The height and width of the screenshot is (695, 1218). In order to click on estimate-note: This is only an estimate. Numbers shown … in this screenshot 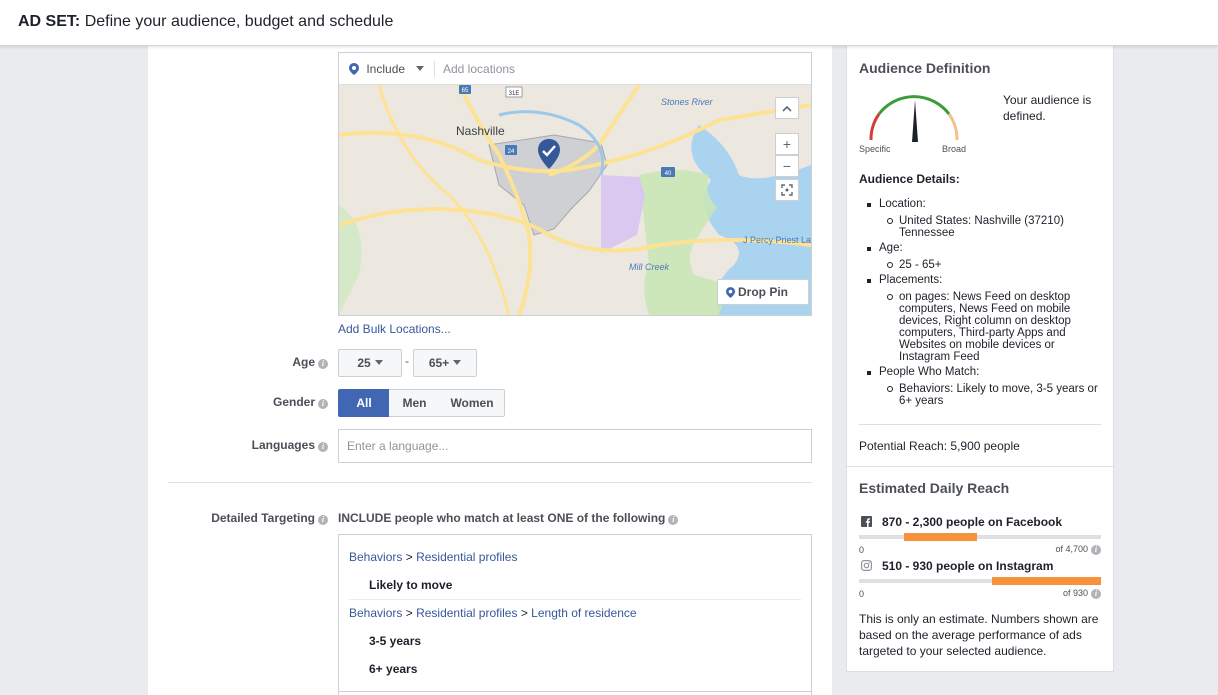, I will do `click(979, 635)`.